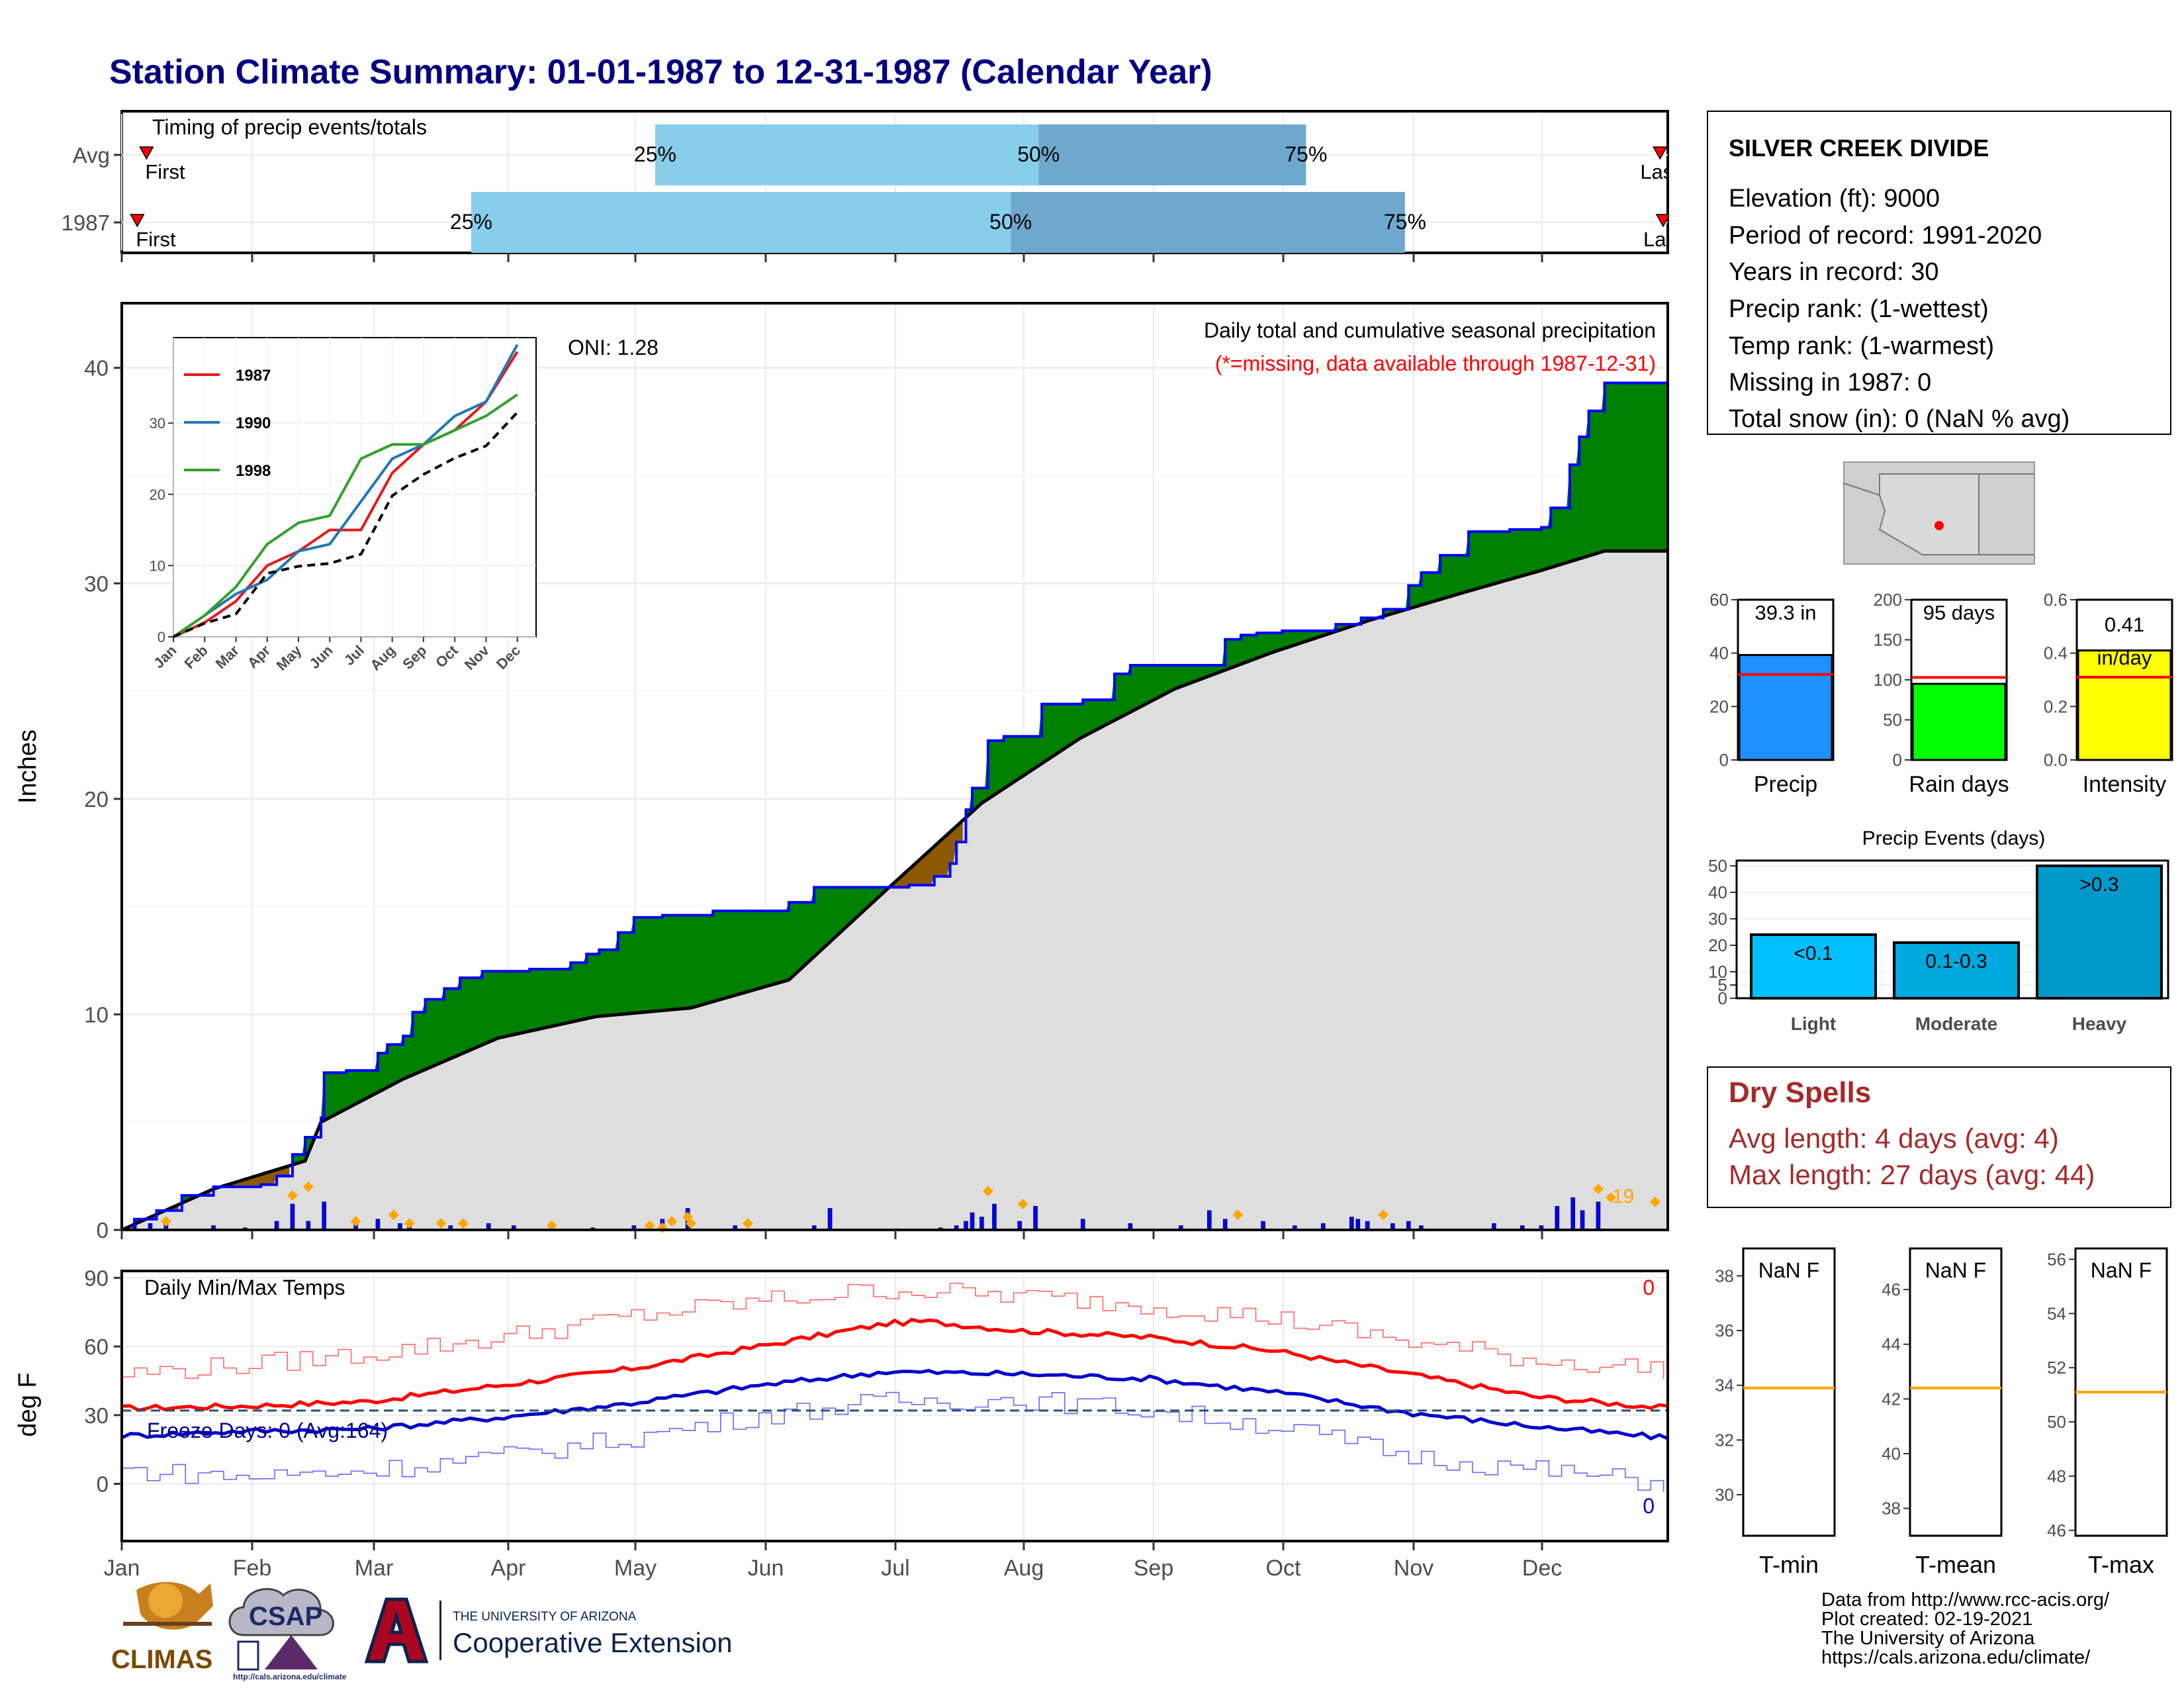 The image size is (2184, 1688). I want to click on temp-summary-label: T-min, so click(1789, 1564).